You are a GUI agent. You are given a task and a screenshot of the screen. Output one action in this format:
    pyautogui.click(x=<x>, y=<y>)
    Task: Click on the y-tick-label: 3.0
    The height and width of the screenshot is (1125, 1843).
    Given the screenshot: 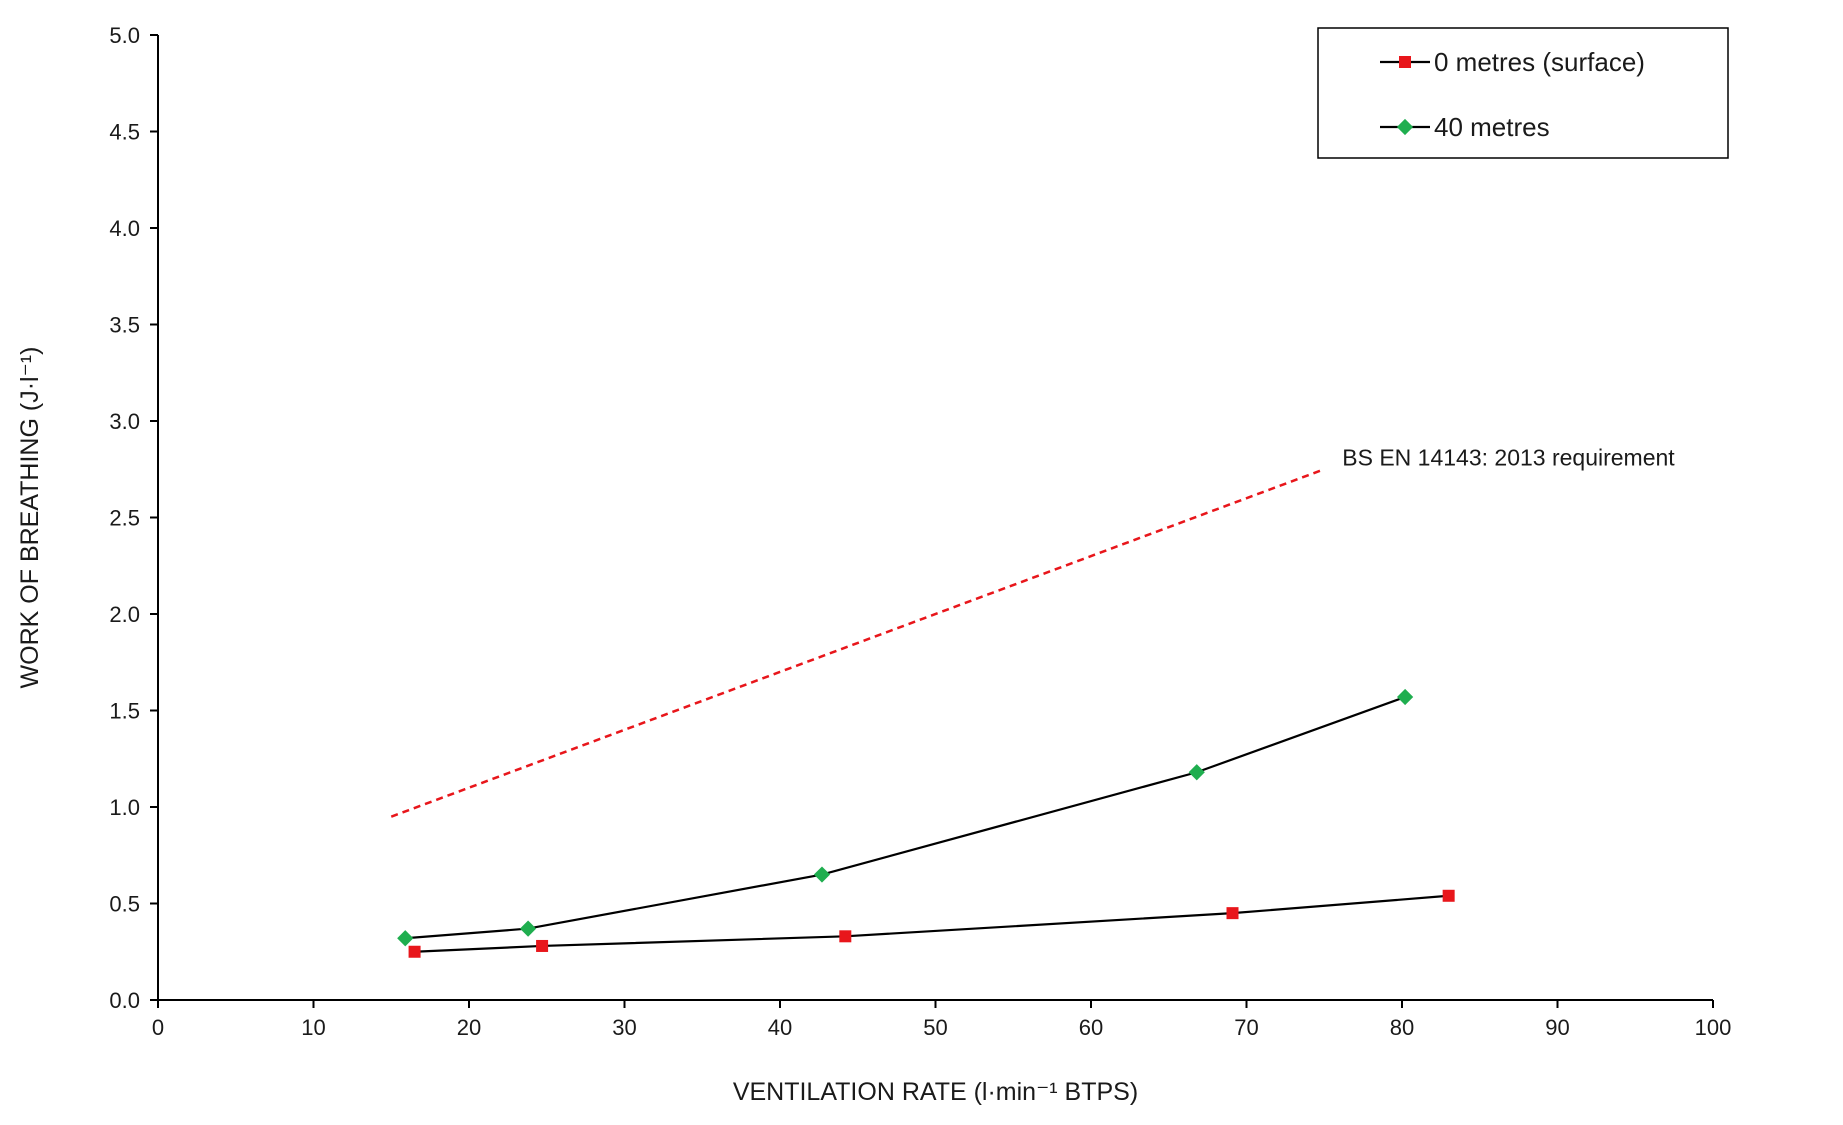 What is the action you would take?
    pyautogui.click(x=124, y=421)
    